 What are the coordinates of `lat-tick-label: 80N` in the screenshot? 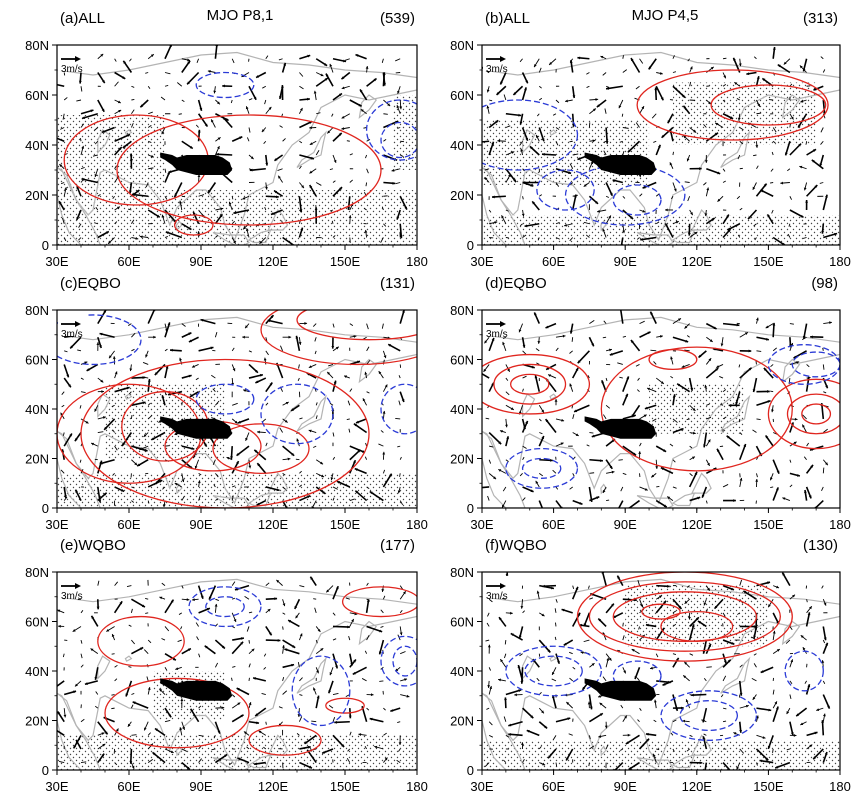 It's located at (37, 45).